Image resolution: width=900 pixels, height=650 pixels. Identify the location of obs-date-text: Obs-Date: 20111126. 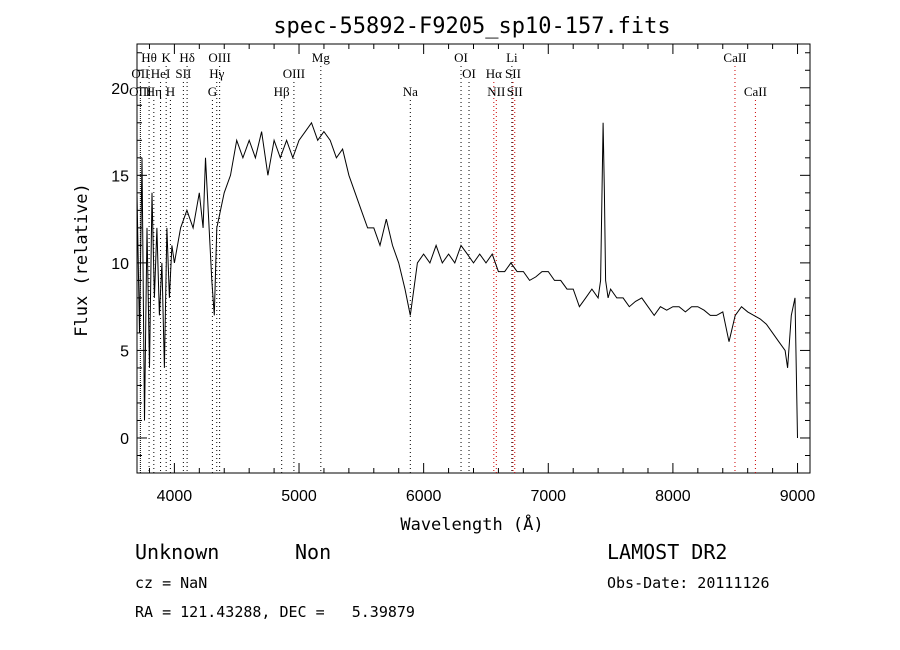
(688, 583).